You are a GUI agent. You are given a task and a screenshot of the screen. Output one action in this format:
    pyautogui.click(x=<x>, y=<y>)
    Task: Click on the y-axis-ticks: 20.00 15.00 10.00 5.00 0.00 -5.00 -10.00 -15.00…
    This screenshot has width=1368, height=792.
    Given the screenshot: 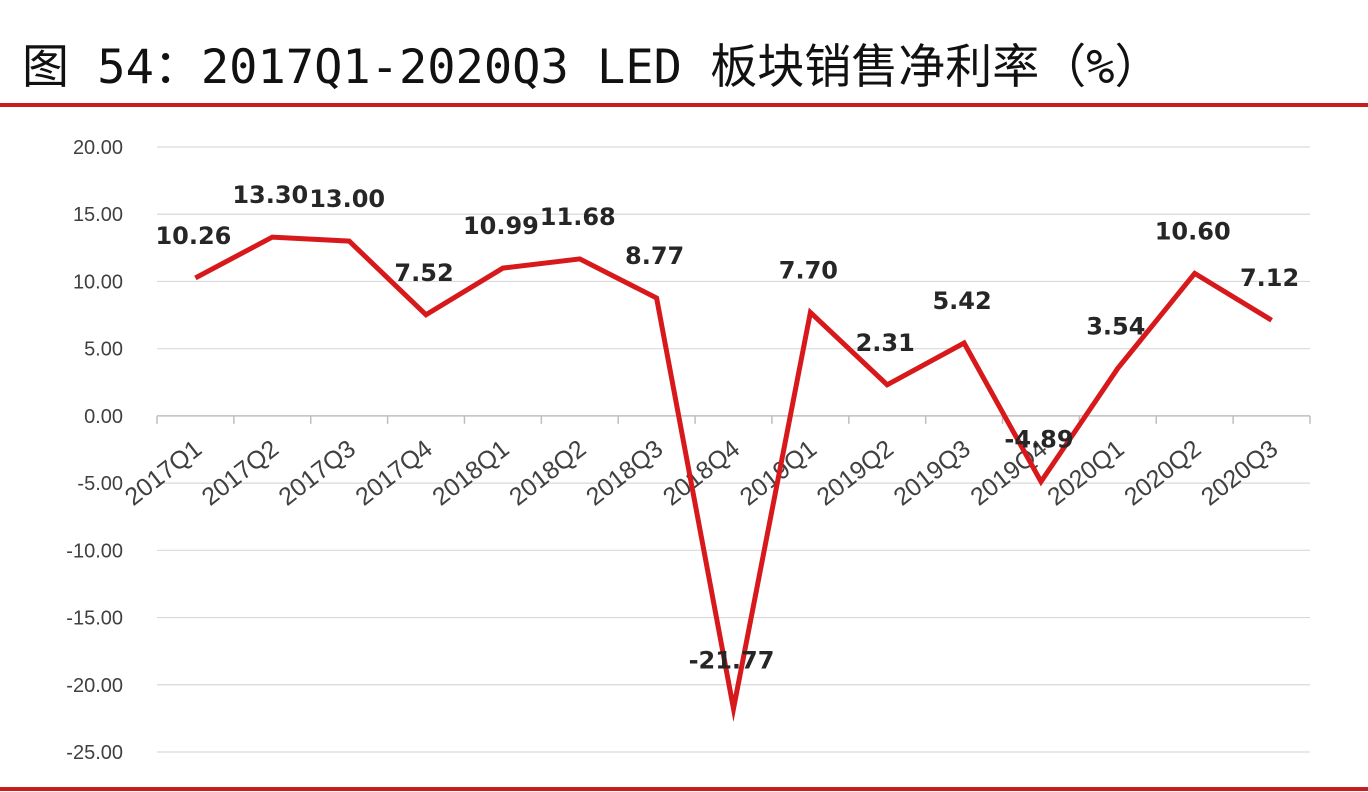 What is the action you would take?
    pyautogui.click(x=94, y=450)
    